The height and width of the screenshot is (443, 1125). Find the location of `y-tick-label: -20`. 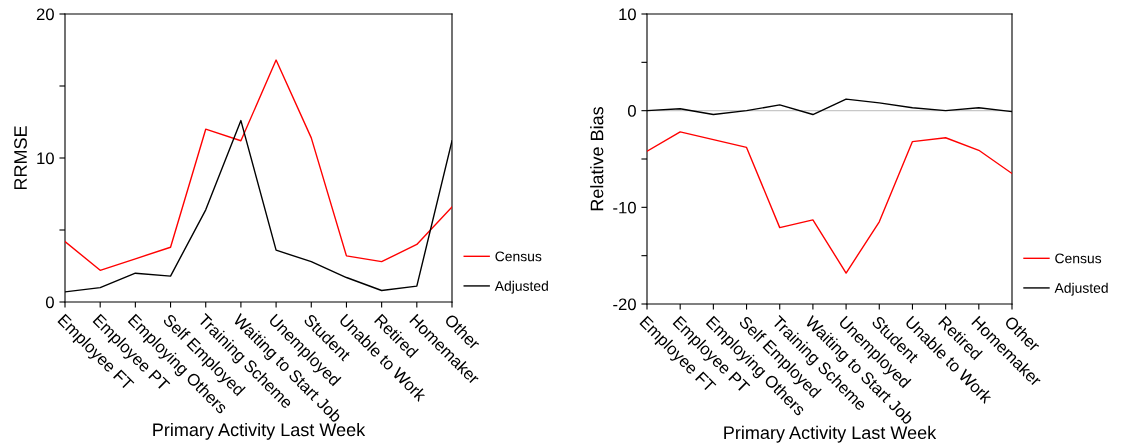

y-tick-label: -20 is located at coordinates (624, 304).